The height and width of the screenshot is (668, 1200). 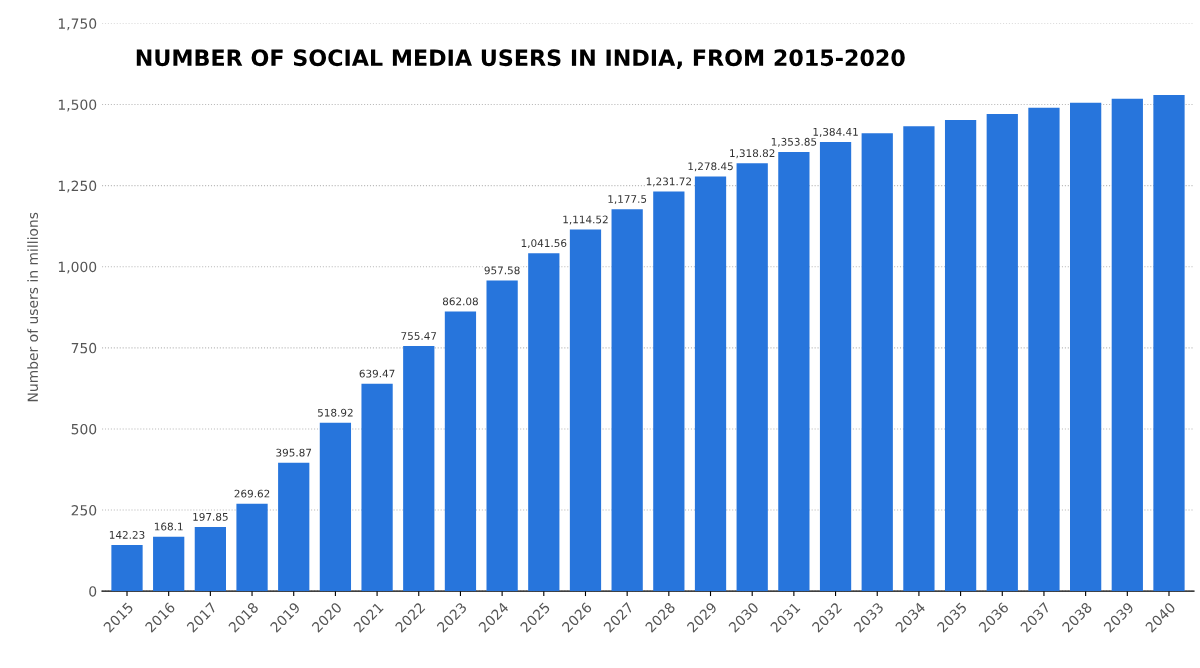 I want to click on data-label: 1,353.85, so click(x=794, y=142).